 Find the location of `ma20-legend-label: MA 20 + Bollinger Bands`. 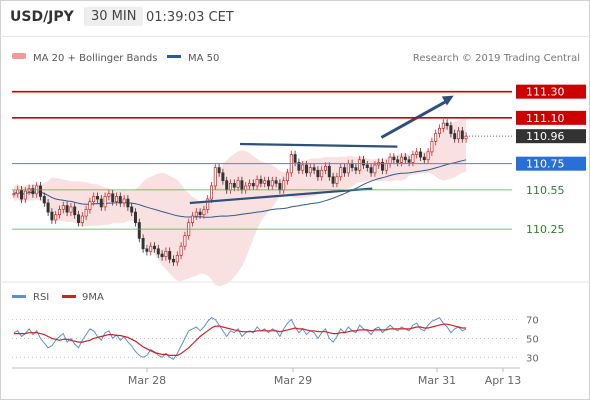

ma20-legend-label: MA 20 + Bollinger Bands is located at coordinates (95, 58).